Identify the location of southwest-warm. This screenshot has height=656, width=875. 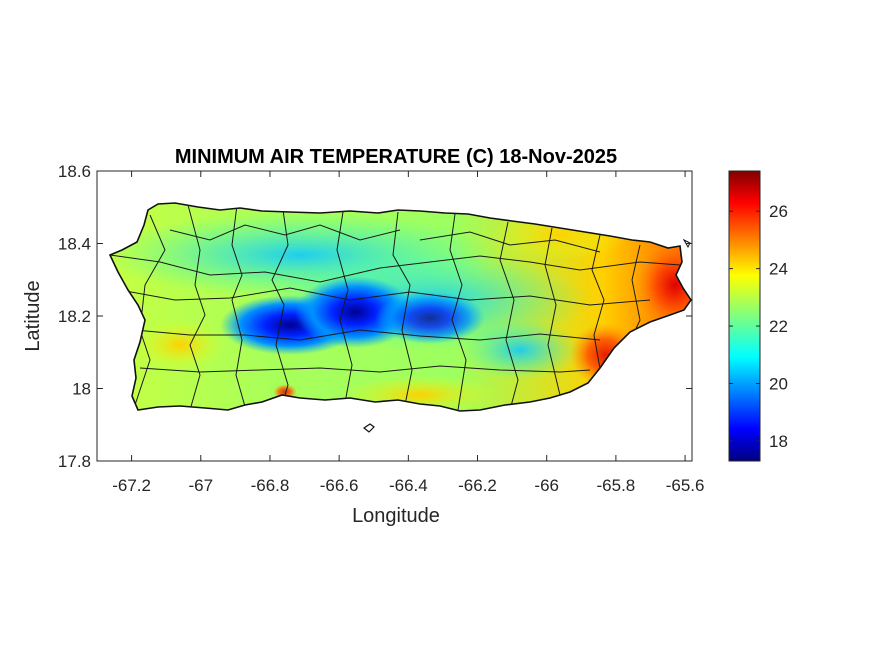
(180, 345).